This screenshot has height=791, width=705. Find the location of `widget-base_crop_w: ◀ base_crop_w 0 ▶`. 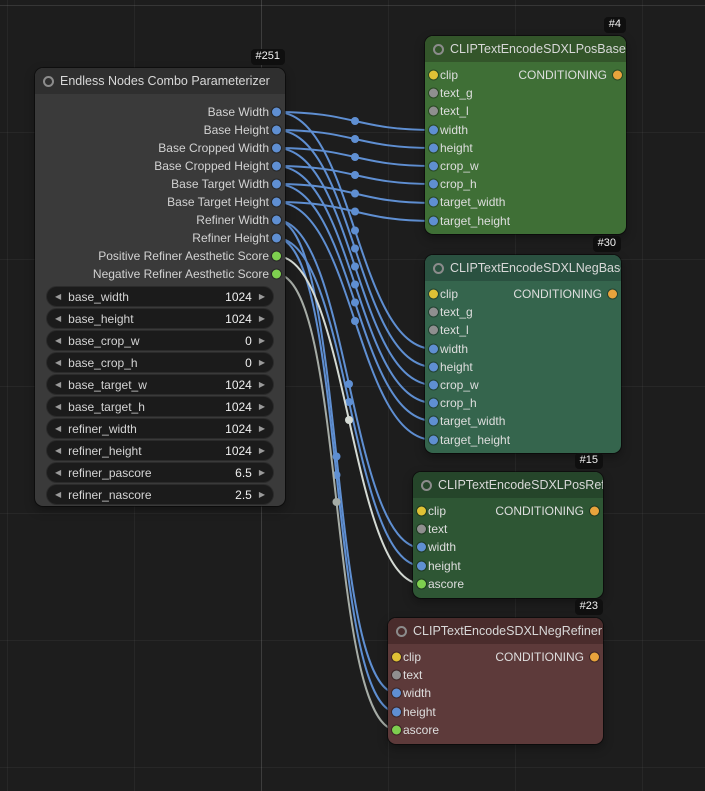

widget-base_crop_w: ◀ base_crop_w 0 ▶ is located at coordinates (160, 340).